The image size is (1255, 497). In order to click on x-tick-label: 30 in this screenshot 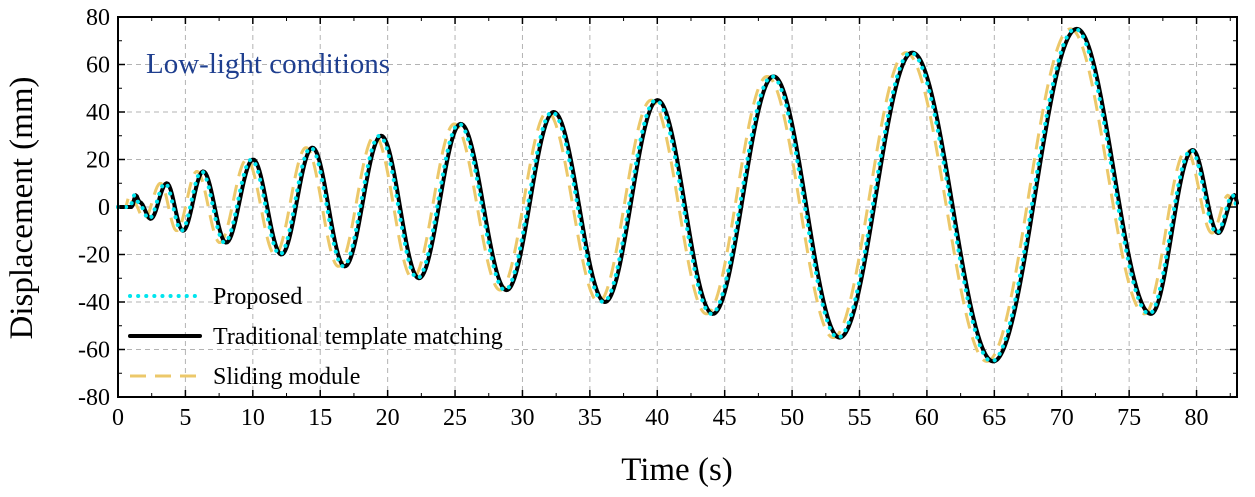, I will do `click(522, 418)`.